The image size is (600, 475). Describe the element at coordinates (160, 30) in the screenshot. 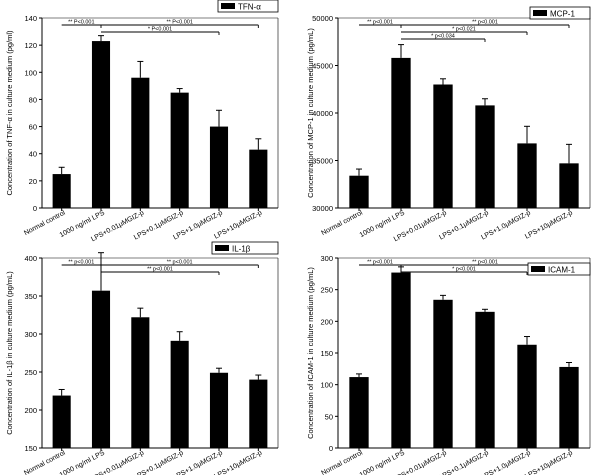

I see `significance-label: * P<0.001` at that location.